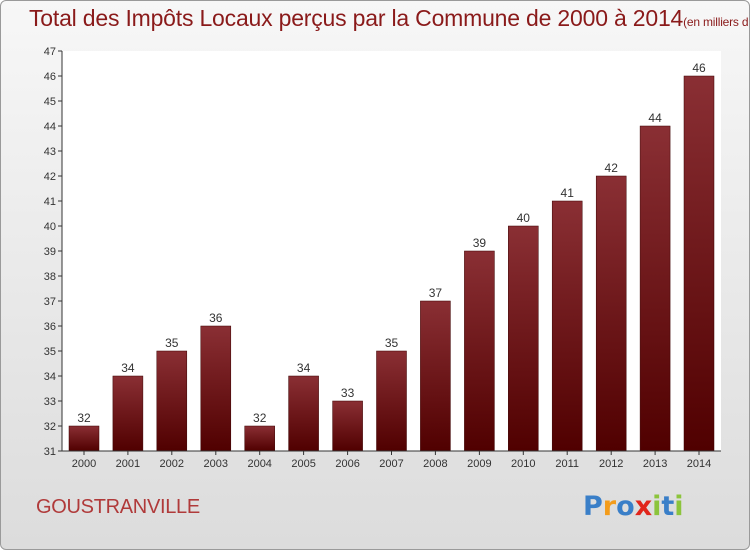 The image size is (750, 550). I want to click on title-unit: (en milliers d'€), so click(716, 22).